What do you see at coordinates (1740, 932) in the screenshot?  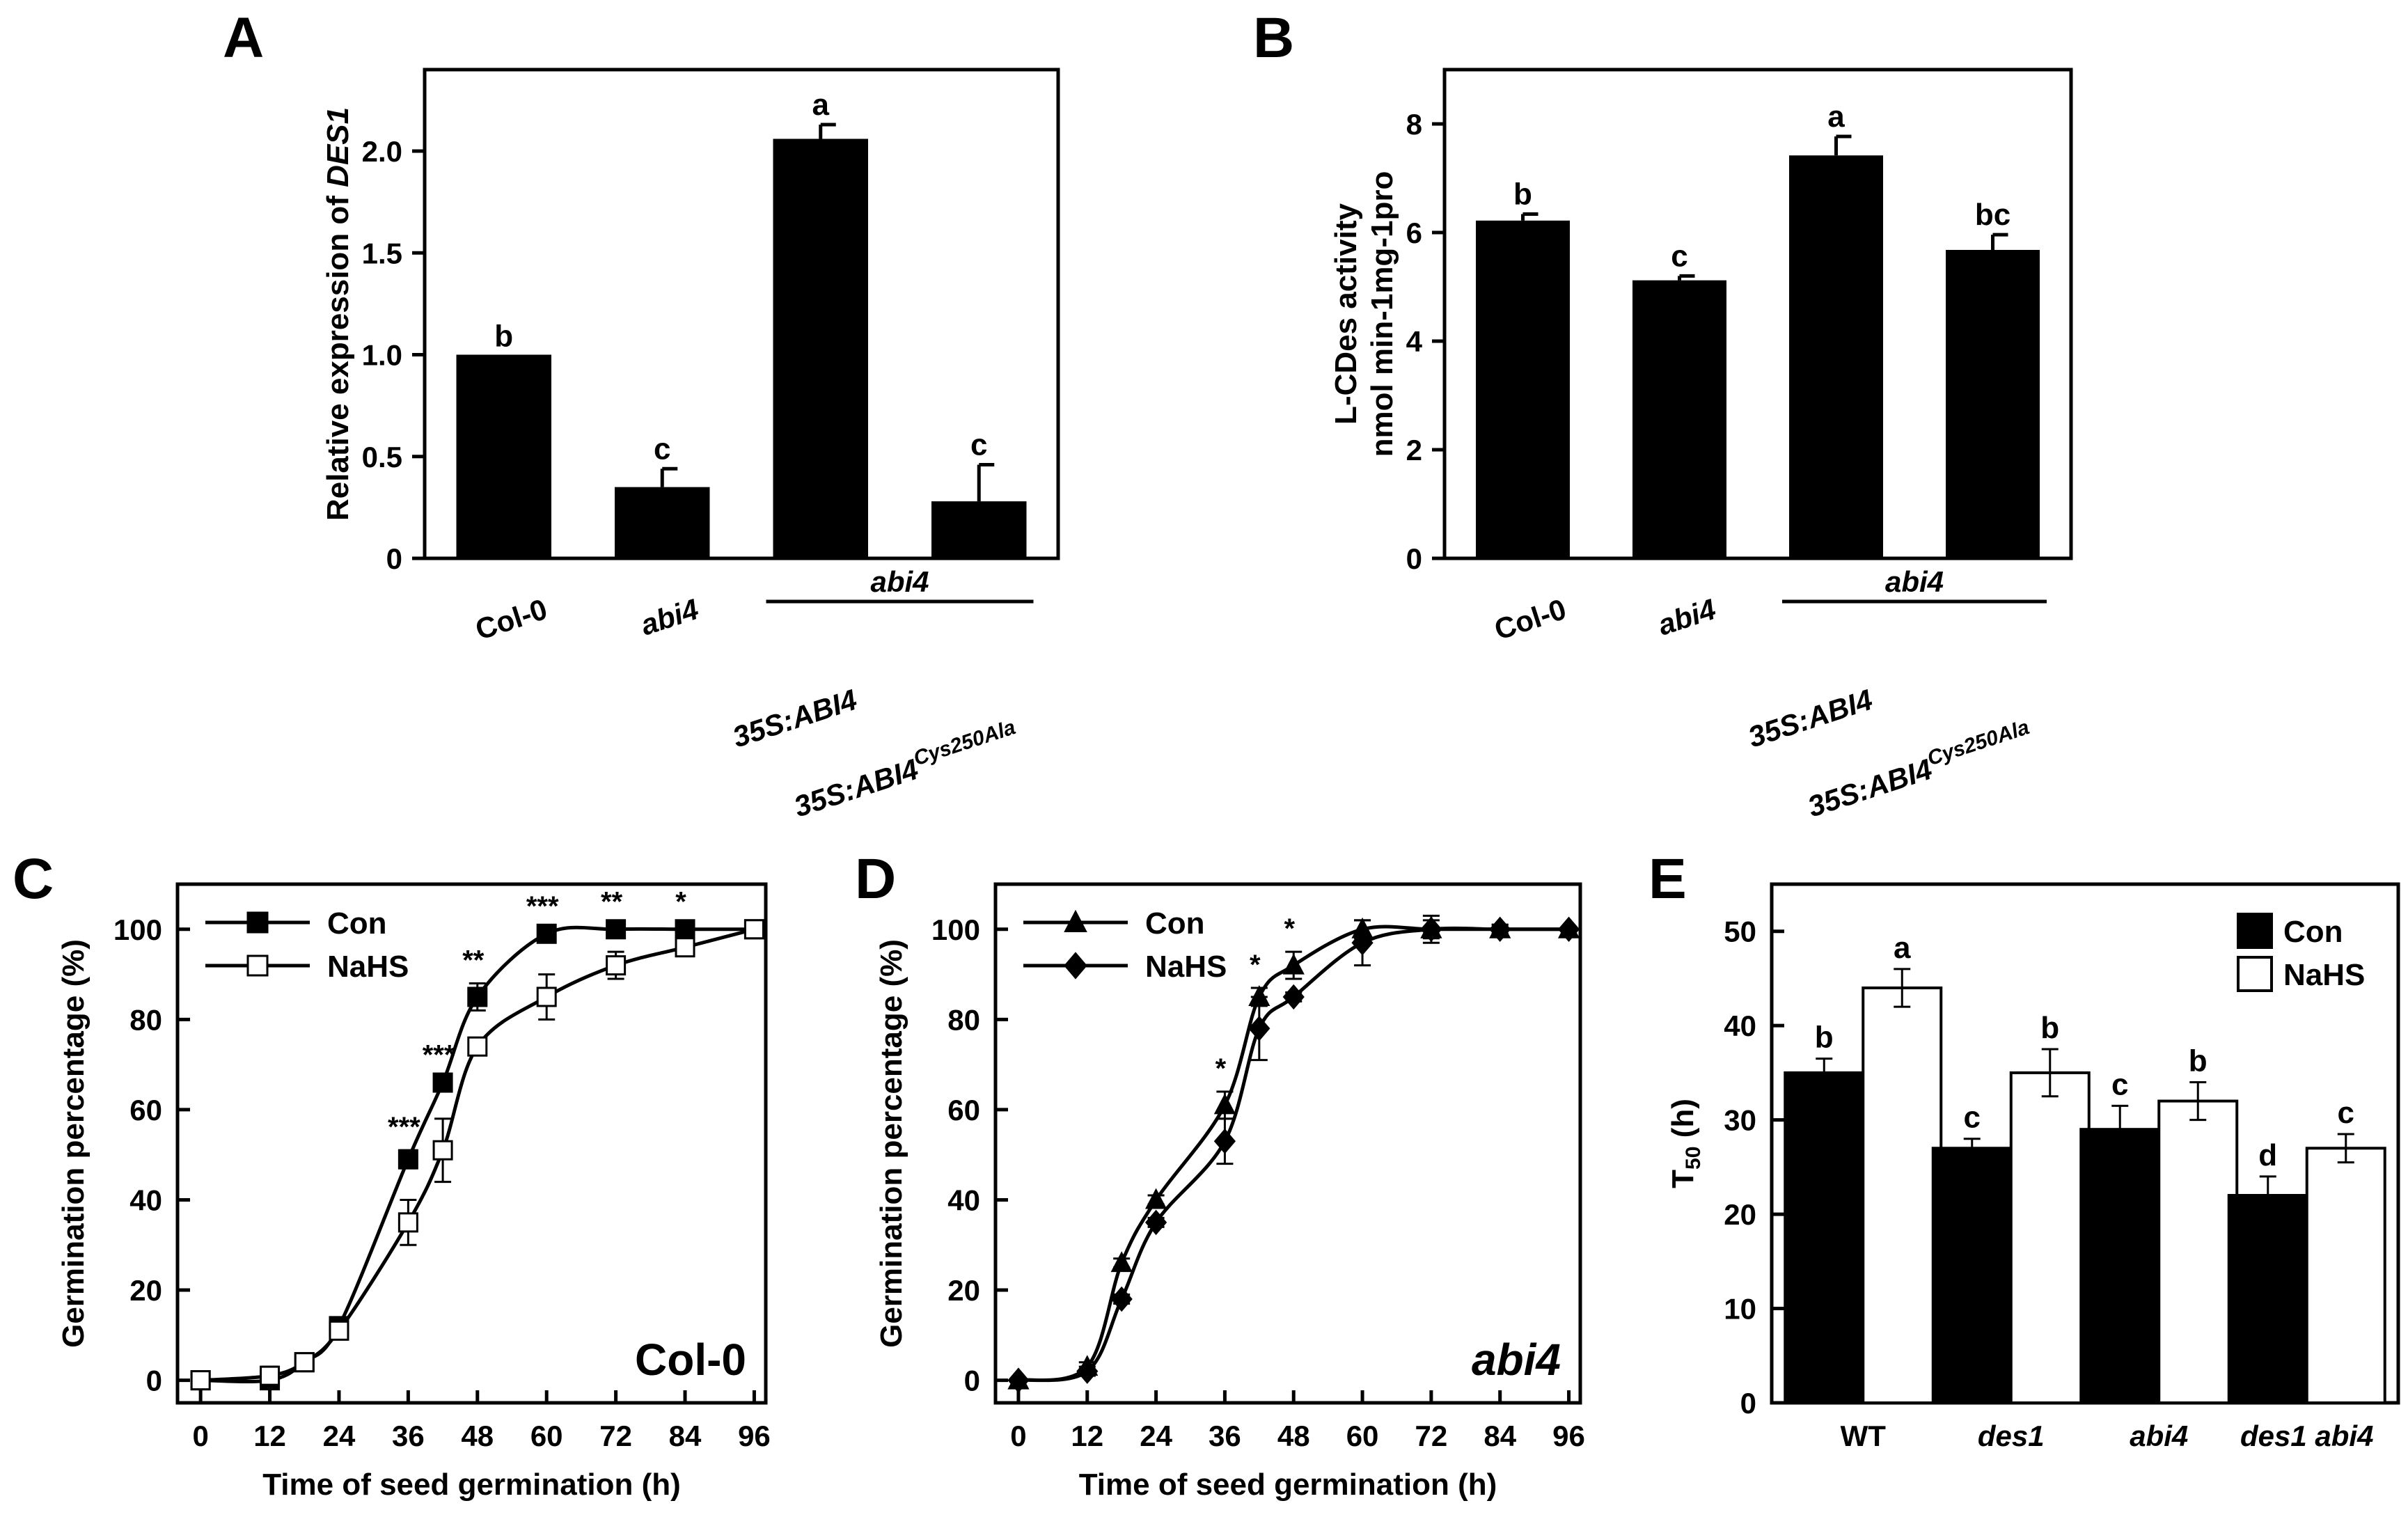 I see `y-tick-label: 50` at bounding box center [1740, 932].